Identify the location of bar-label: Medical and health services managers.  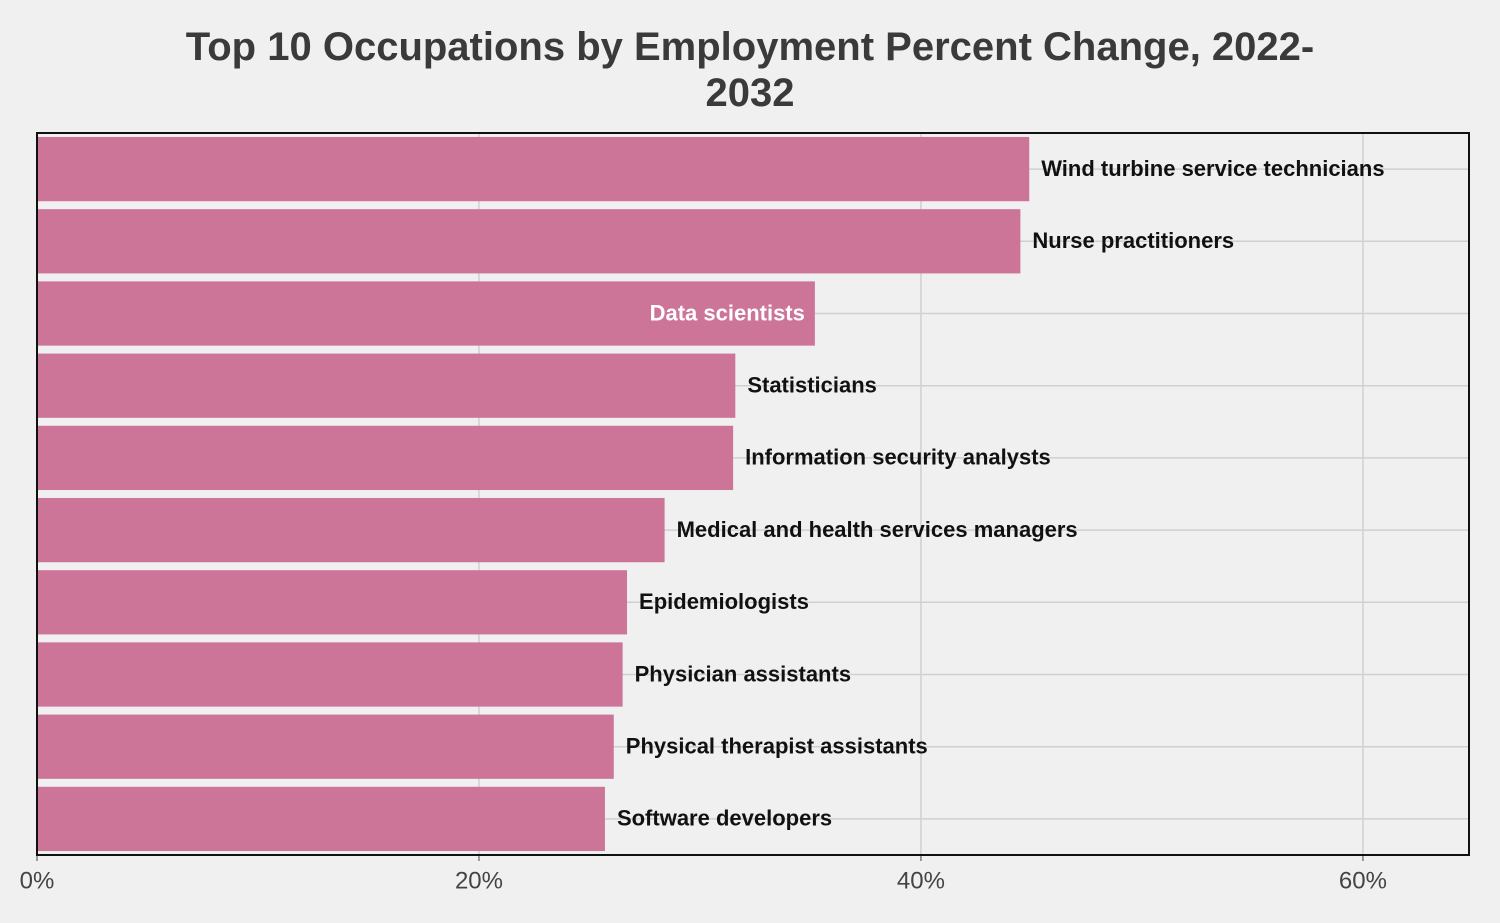
(877, 529).